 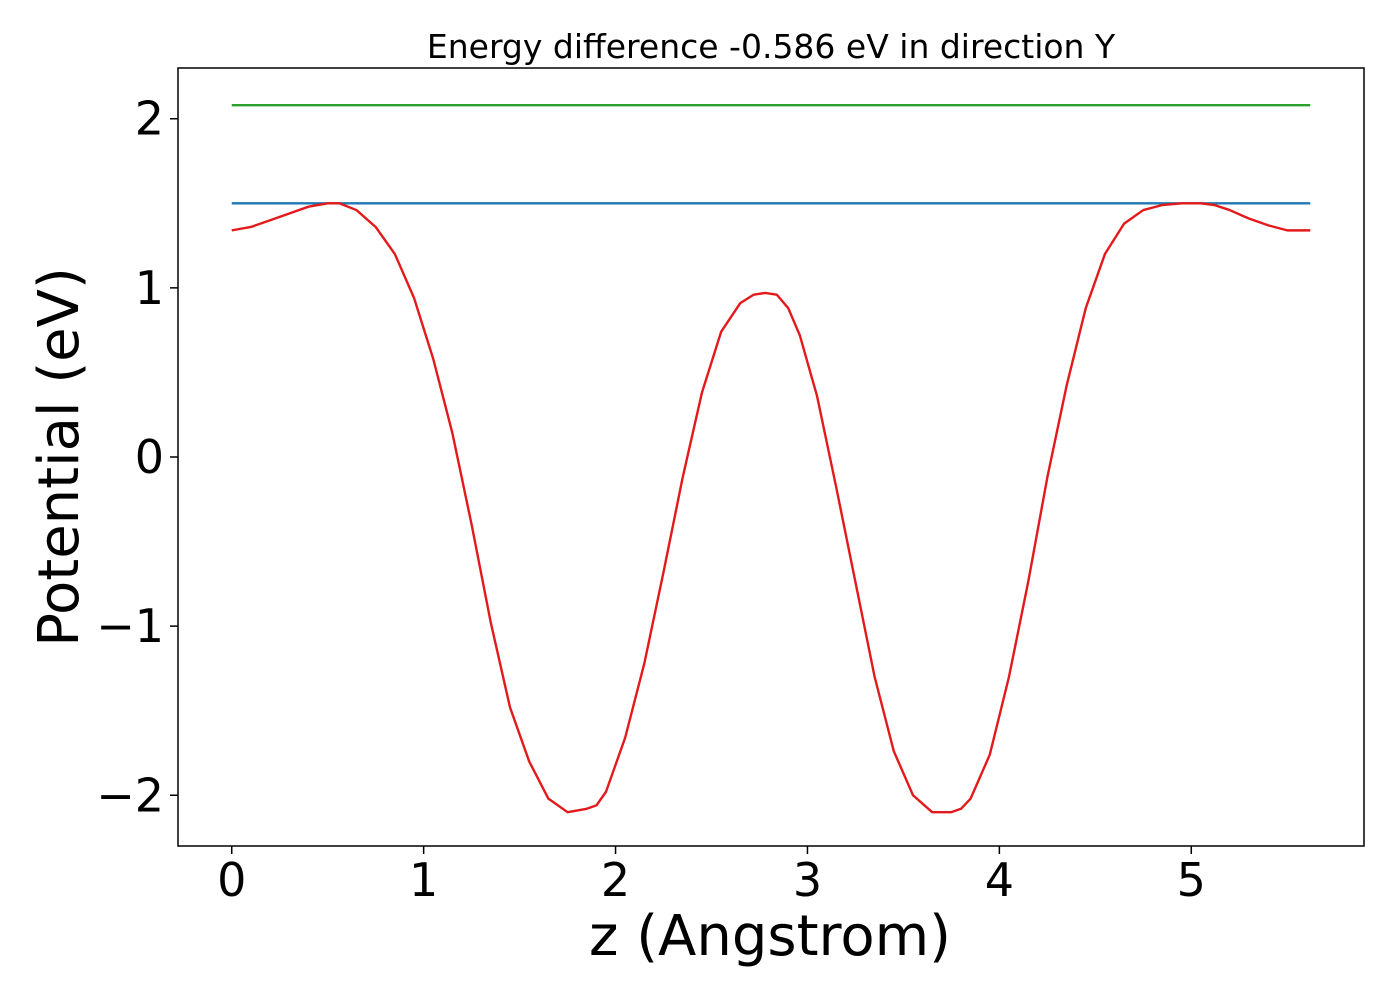 I want to click on x-axis-label: z (Angstrom), so click(x=770, y=936).